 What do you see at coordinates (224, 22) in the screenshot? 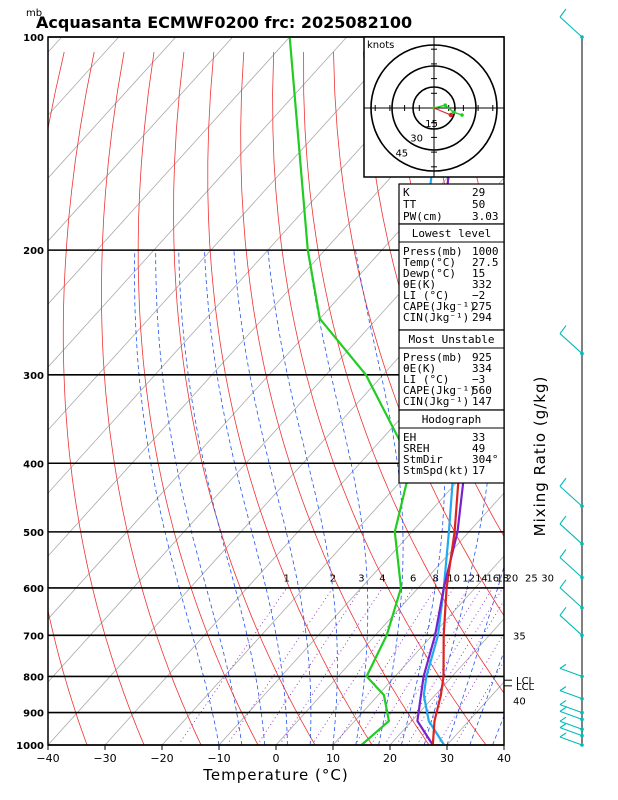
I see `chart-title: Acquasanta ECMWF0200 frc: 2025082100` at bounding box center [224, 22].